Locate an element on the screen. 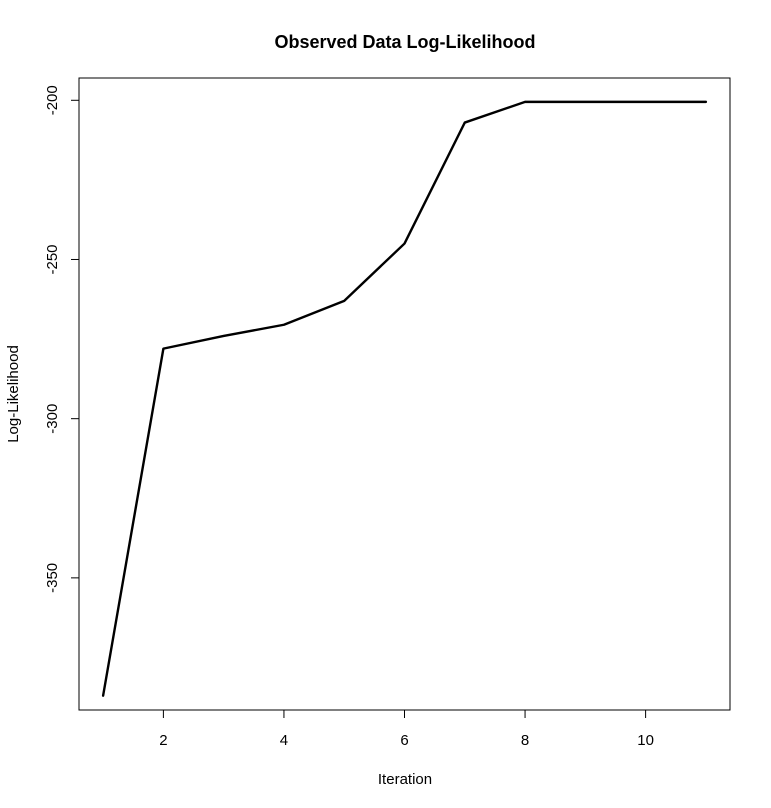  x-tick-label: 4 is located at coordinates (284, 740).